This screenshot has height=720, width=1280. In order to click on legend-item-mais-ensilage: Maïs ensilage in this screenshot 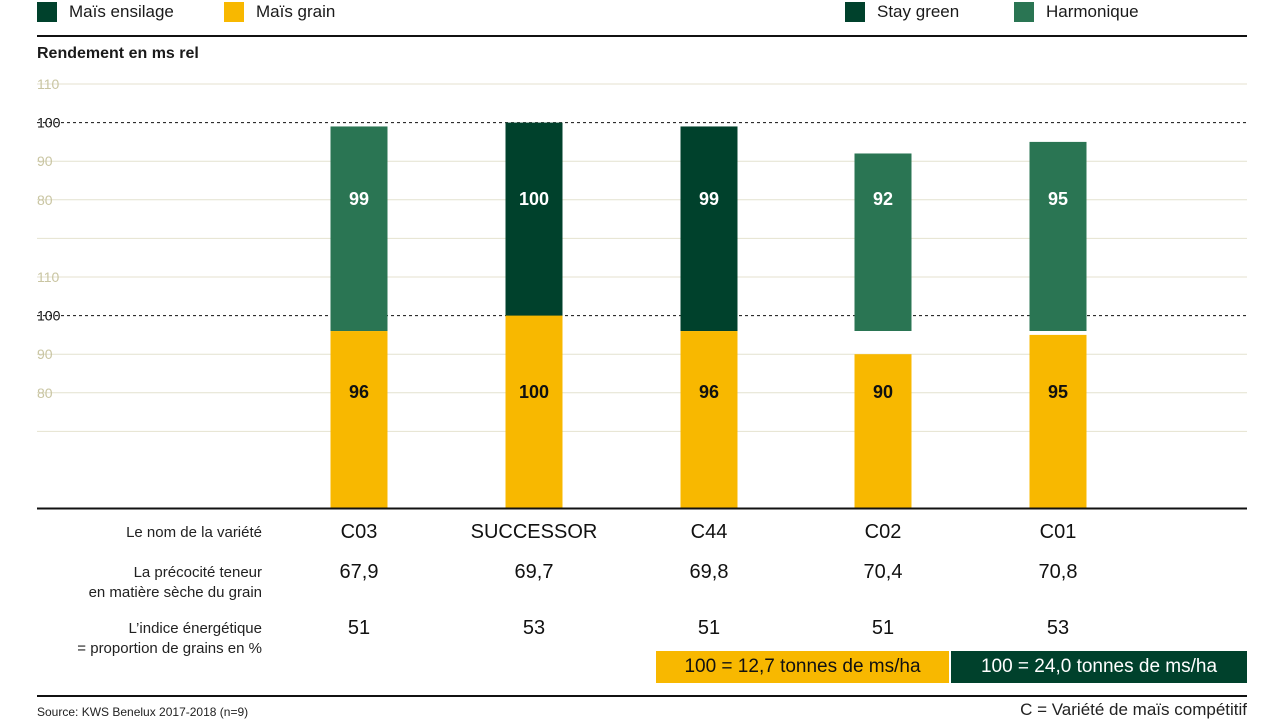, I will do `click(105, 12)`.